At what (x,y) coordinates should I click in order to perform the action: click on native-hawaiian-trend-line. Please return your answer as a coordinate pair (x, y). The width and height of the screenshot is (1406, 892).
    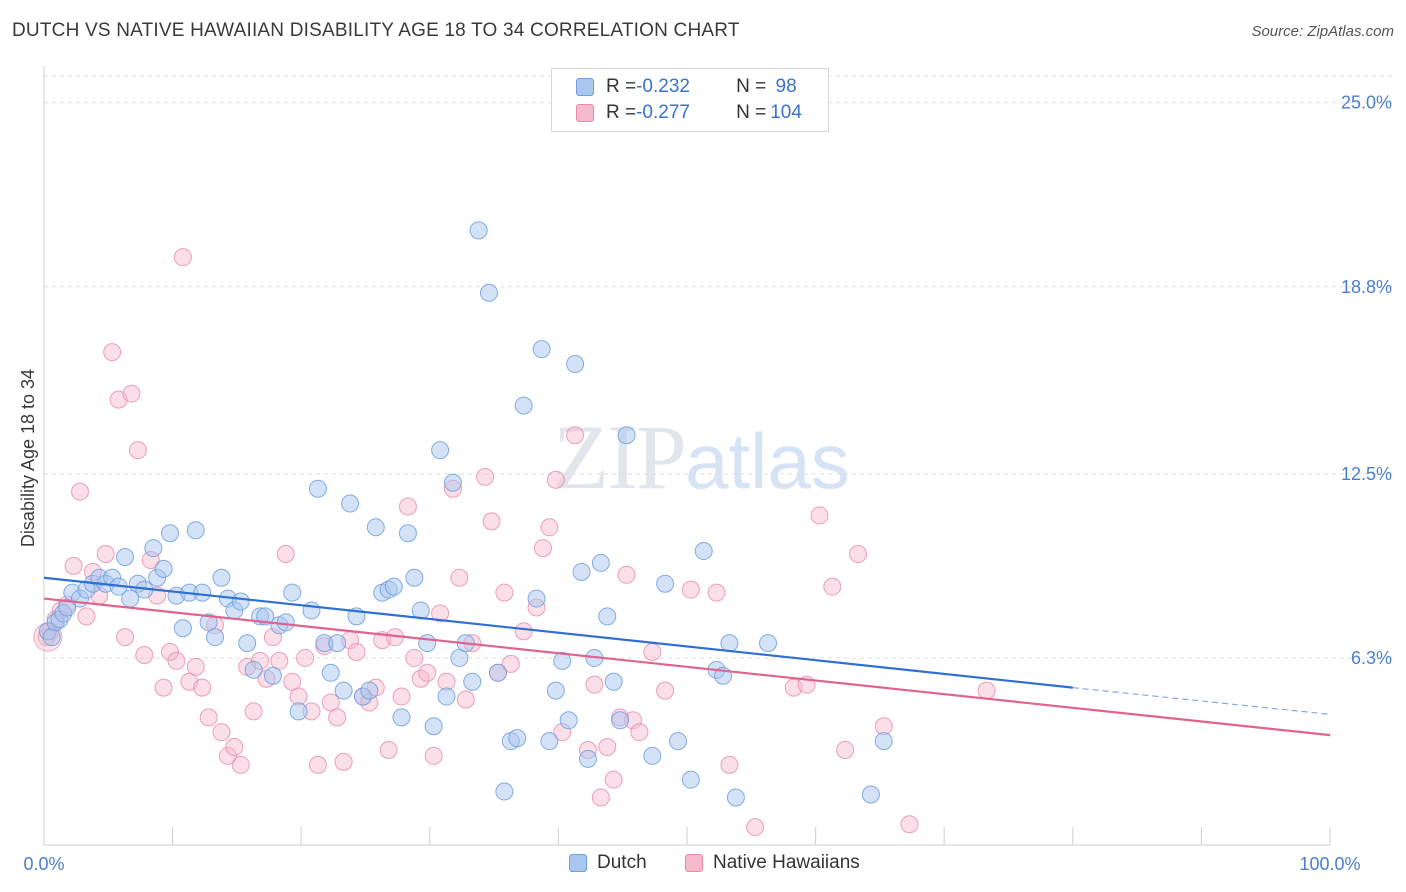
    Looking at the image, I should click on (687, 667).